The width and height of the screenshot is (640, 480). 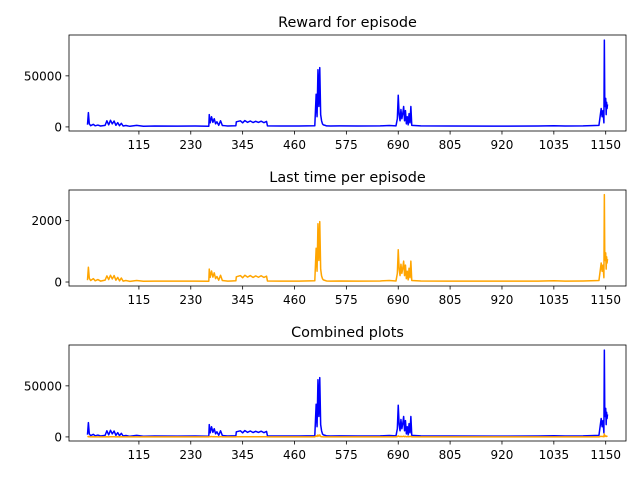 I want to click on time-x-tick-label: 230, so click(x=190, y=300).